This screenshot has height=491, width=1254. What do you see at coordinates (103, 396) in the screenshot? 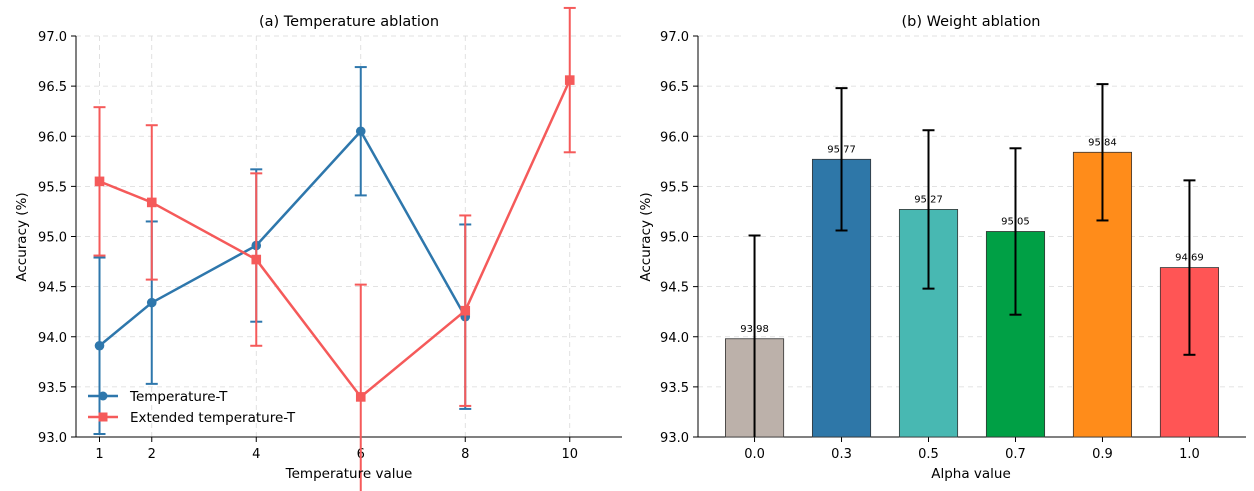
I see `legend-marker-temperature-t` at bounding box center [103, 396].